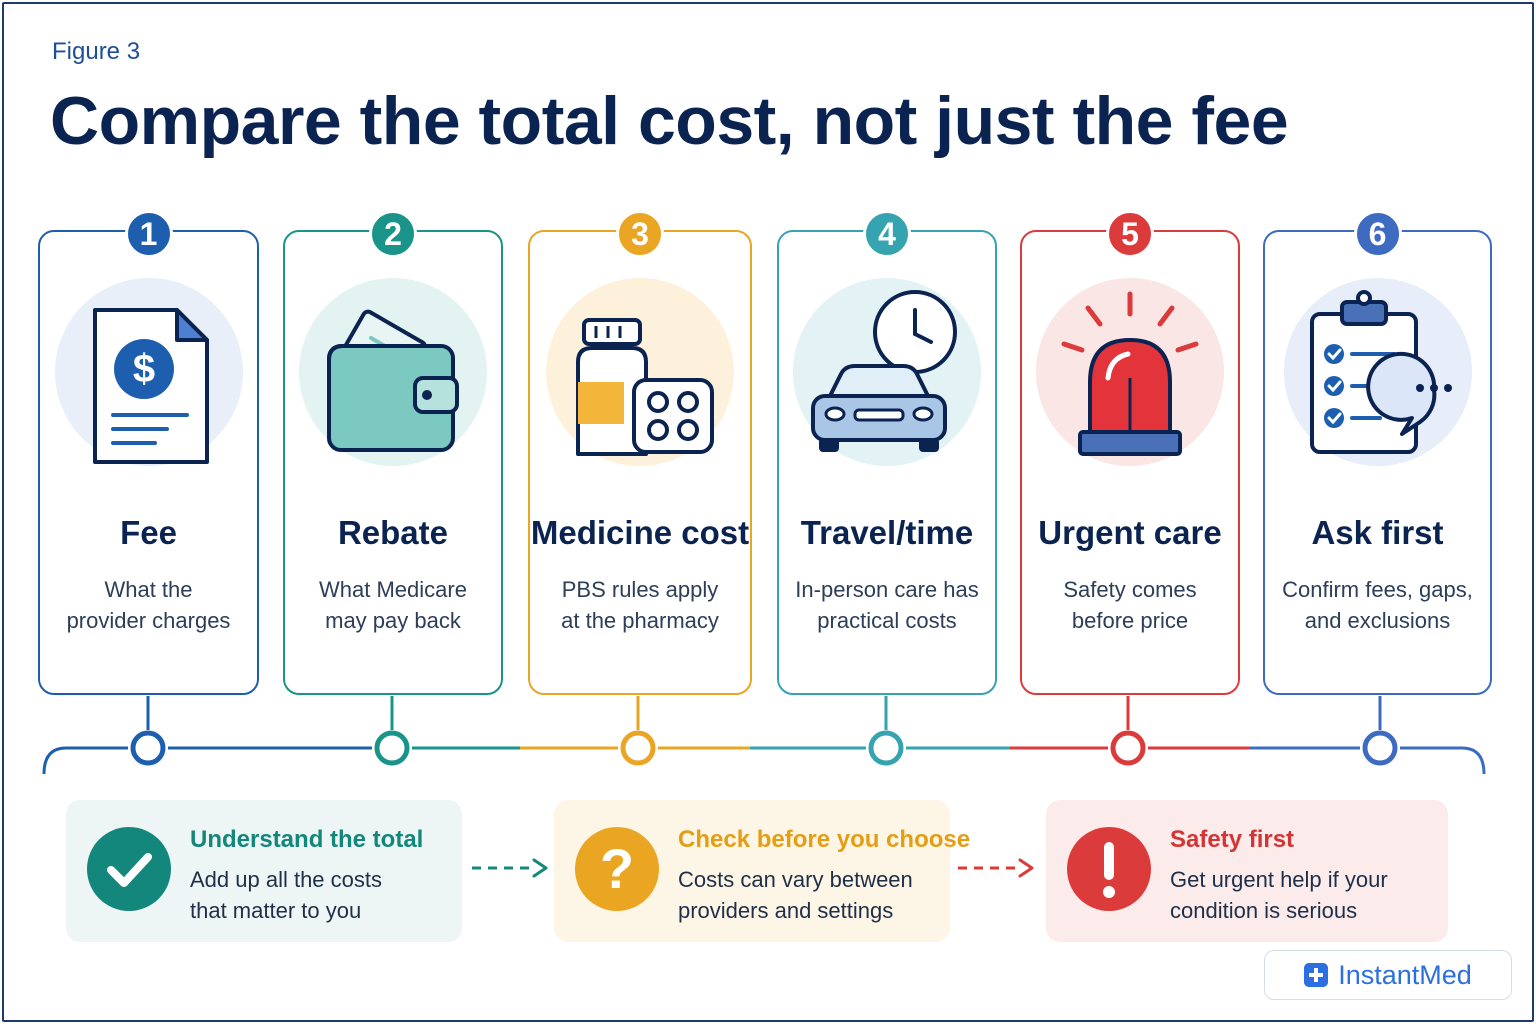  I want to click on medicine-bottle-icon, so click(645, 387).